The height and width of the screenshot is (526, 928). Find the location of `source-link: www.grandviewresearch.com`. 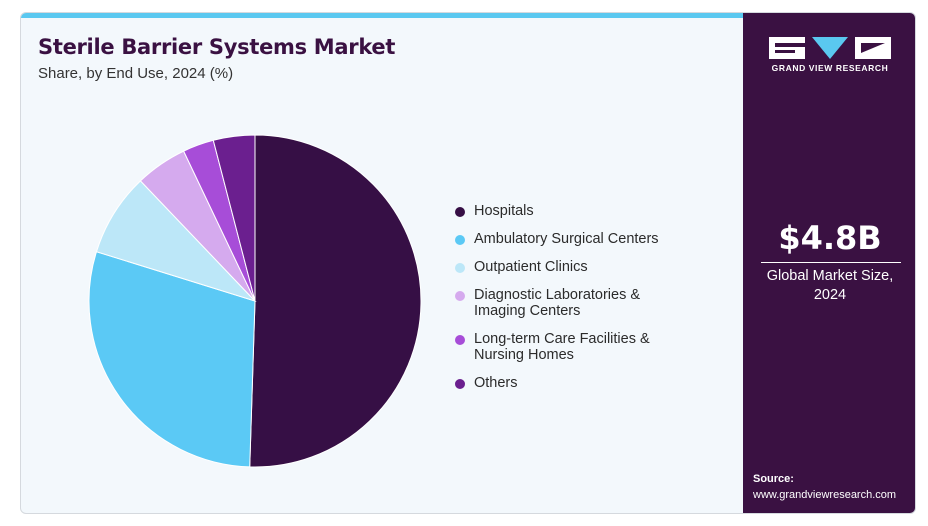

source-link: www.grandviewresearch.com is located at coordinates (825, 495).